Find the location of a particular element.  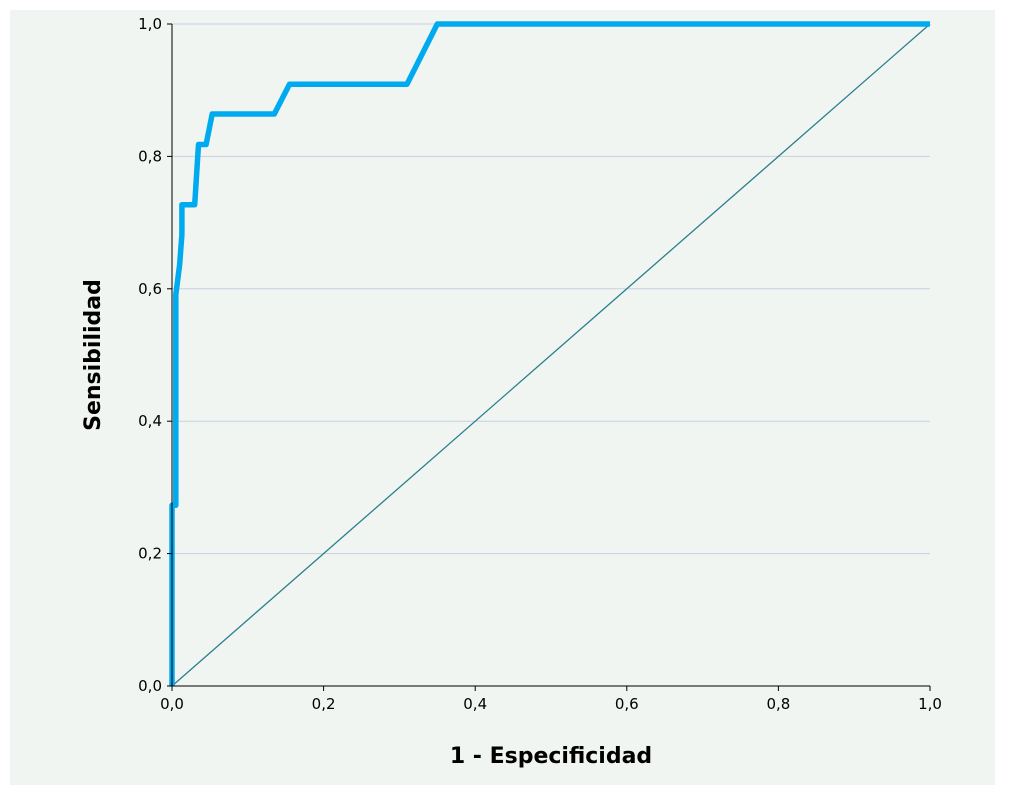

x-tick-label: 0,6 is located at coordinates (627, 704).